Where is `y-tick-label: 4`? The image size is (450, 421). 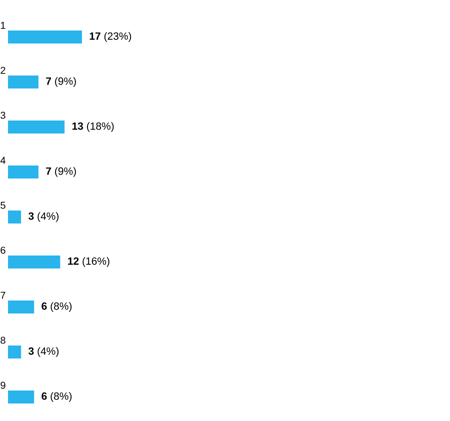
y-tick-label: 4 is located at coordinates (3, 160).